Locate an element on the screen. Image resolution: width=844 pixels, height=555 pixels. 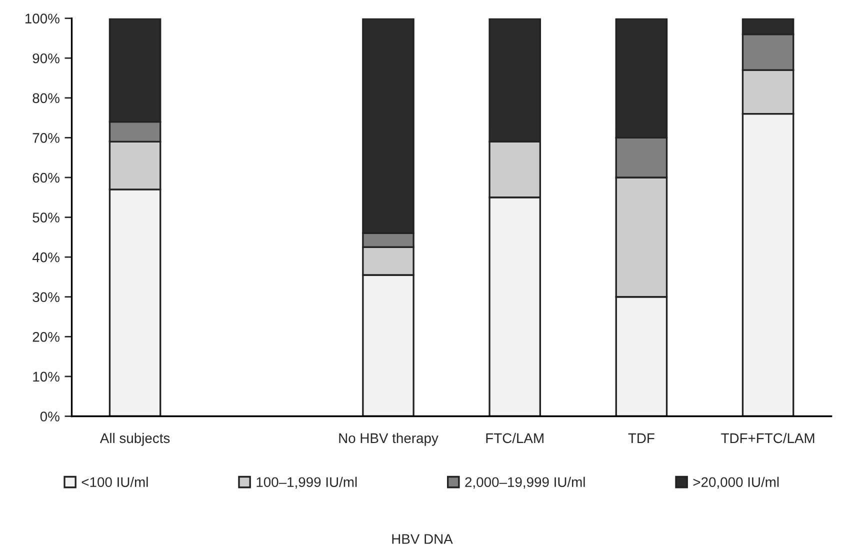
y-tick-label: 70% is located at coordinates (46, 138).